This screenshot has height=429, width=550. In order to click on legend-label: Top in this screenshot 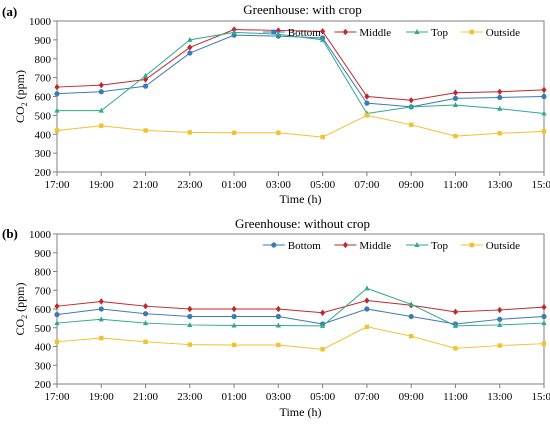, I will do `click(439, 33)`.